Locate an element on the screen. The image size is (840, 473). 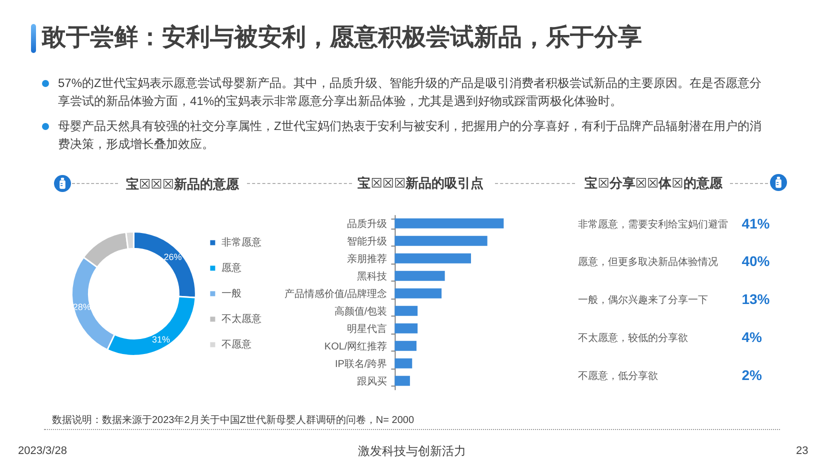
y-tick-label: 亲朋推荐 is located at coordinates (367, 258).